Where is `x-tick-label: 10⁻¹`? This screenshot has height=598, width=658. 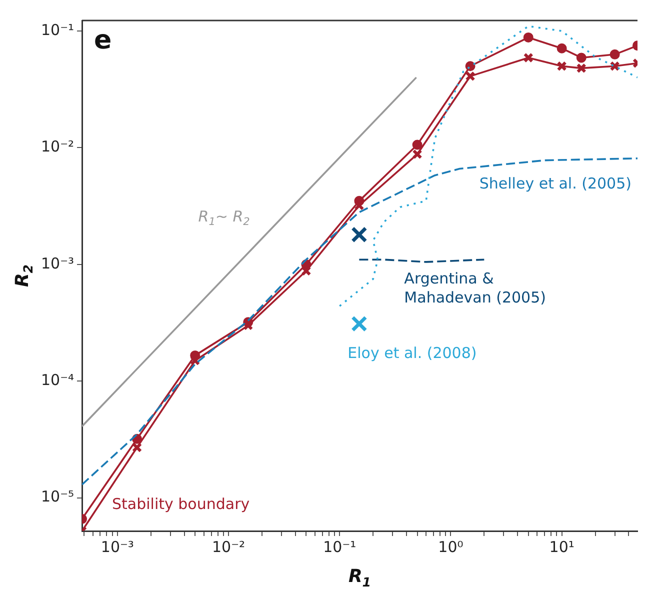
x-tick-label: 10⁻¹ is located at coordinates (339, 547).